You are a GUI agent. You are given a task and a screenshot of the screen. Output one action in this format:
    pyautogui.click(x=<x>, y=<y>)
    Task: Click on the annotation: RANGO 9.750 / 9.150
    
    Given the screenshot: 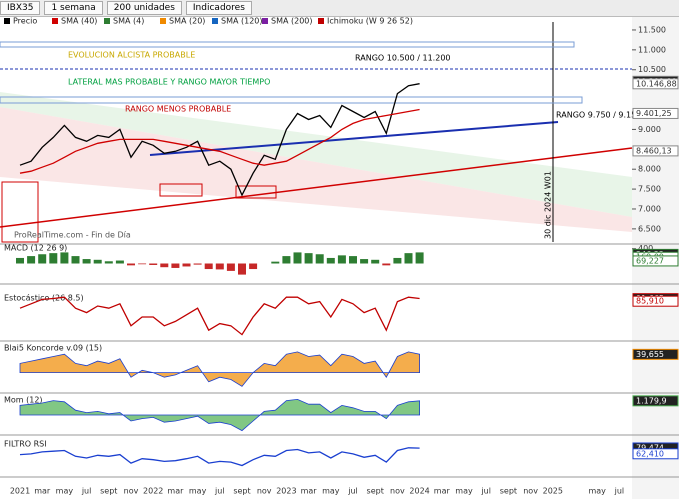 What is the action you would take?
    pyautogui.click(x=598, y=115)
    